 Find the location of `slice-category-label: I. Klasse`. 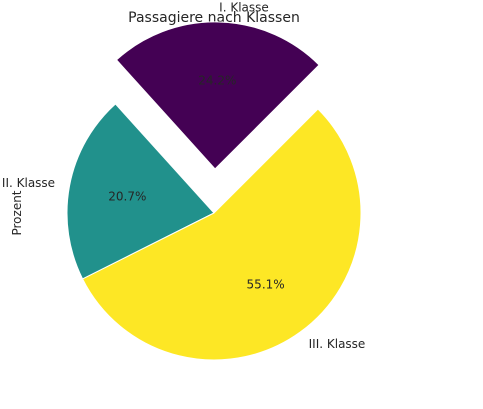

slice-category-label: I. Klasse is located at coordinates (244, 7).